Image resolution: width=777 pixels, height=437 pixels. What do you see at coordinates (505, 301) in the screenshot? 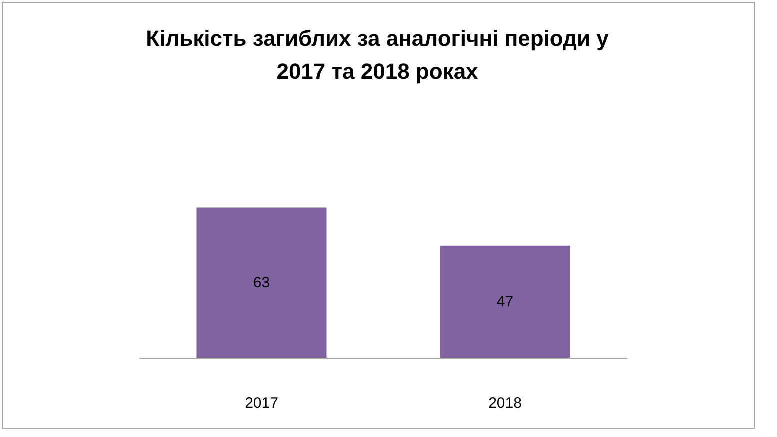
I see `data-label: 47` at bounding box center [505, 301].